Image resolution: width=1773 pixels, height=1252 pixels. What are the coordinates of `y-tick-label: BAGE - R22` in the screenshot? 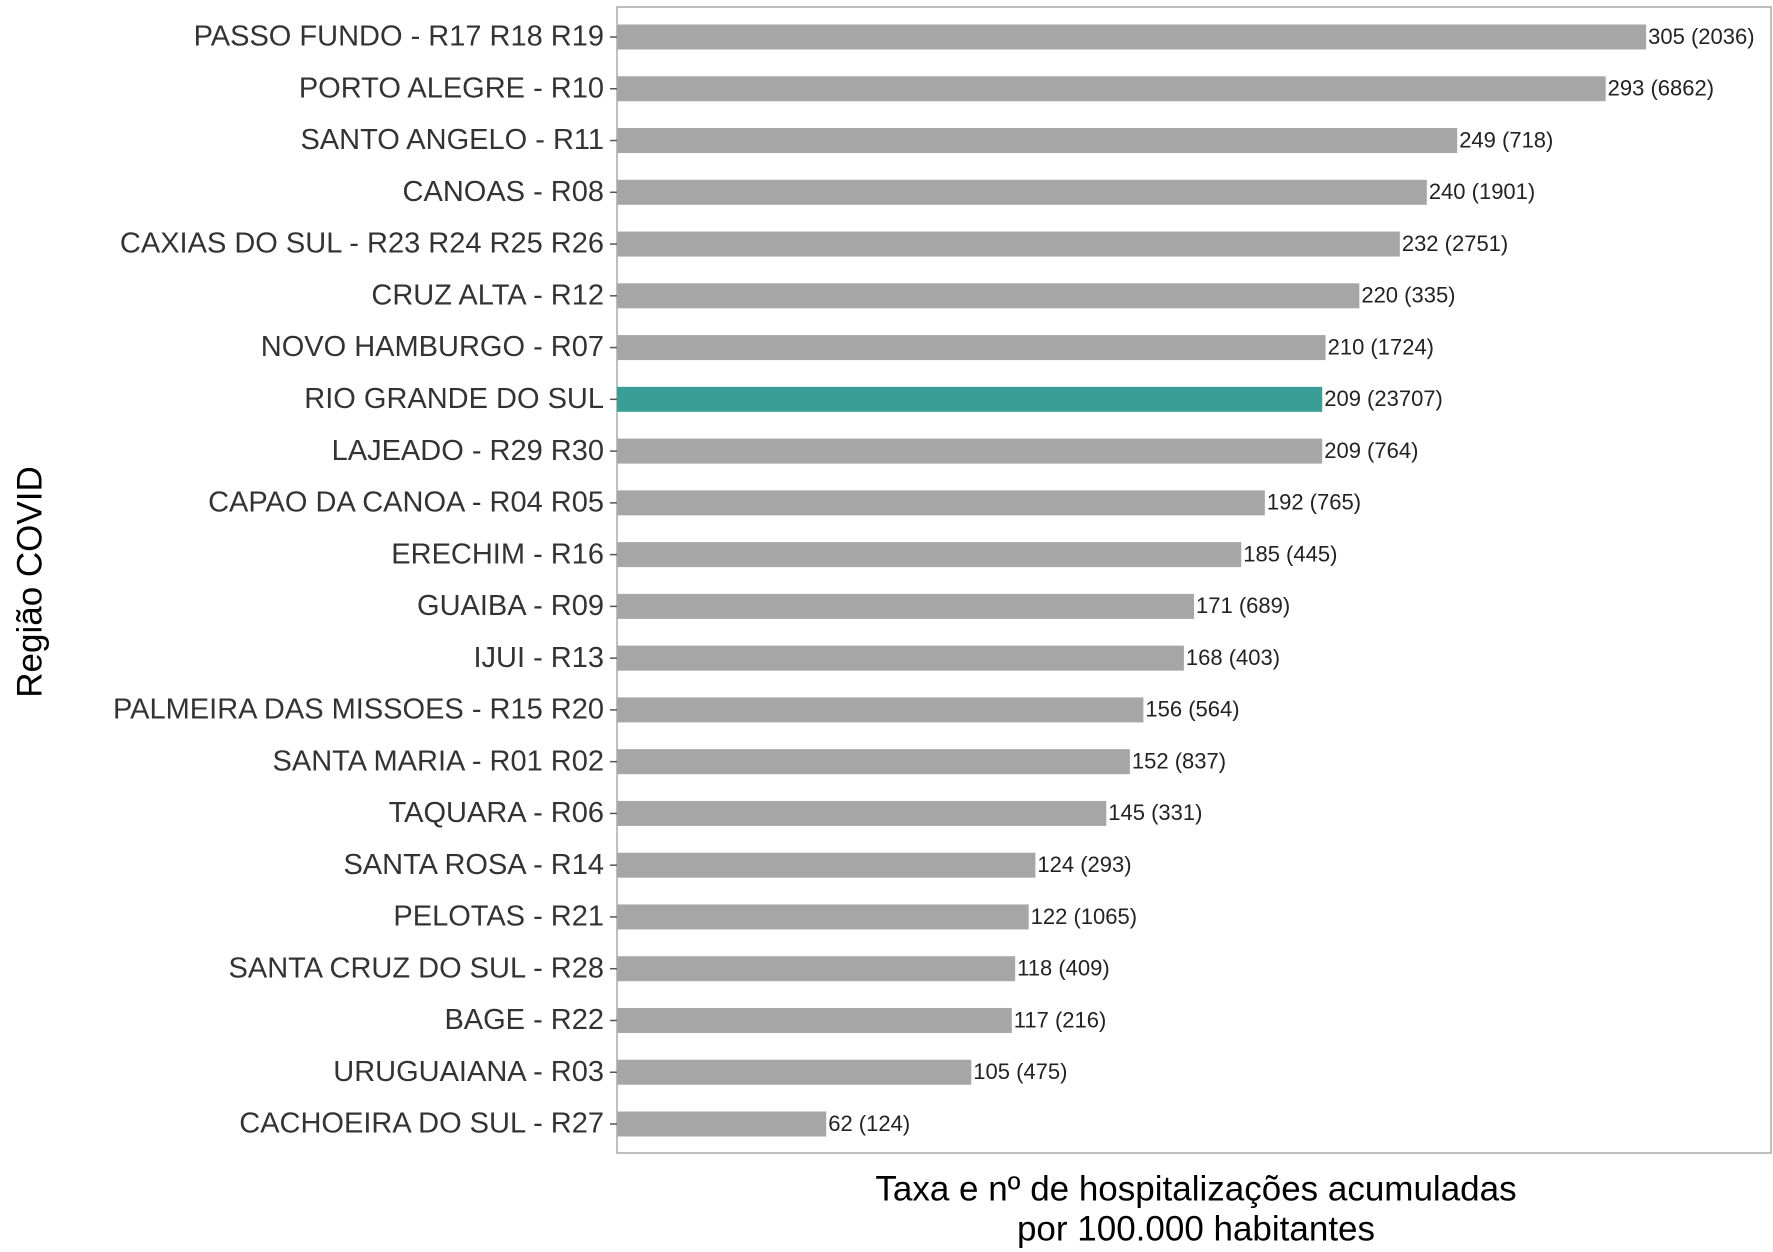 It's located at (524, 1020).